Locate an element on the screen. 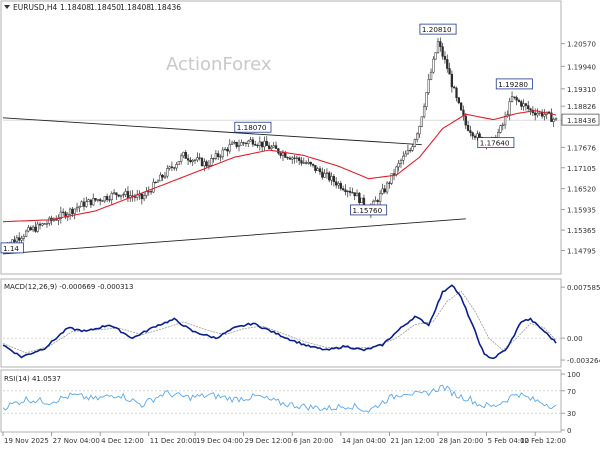  rsi-tick-label: 70 is located at coordinates (571, 392).